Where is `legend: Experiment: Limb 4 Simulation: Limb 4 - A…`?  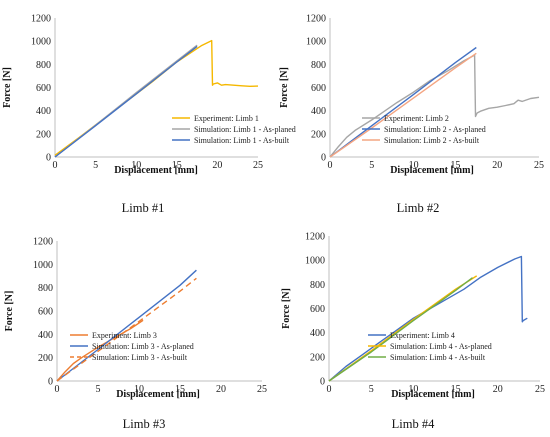 legend: Experiment: Limb 4 Simulation: Limb 4 - A… is located at coordinates (430, 346).